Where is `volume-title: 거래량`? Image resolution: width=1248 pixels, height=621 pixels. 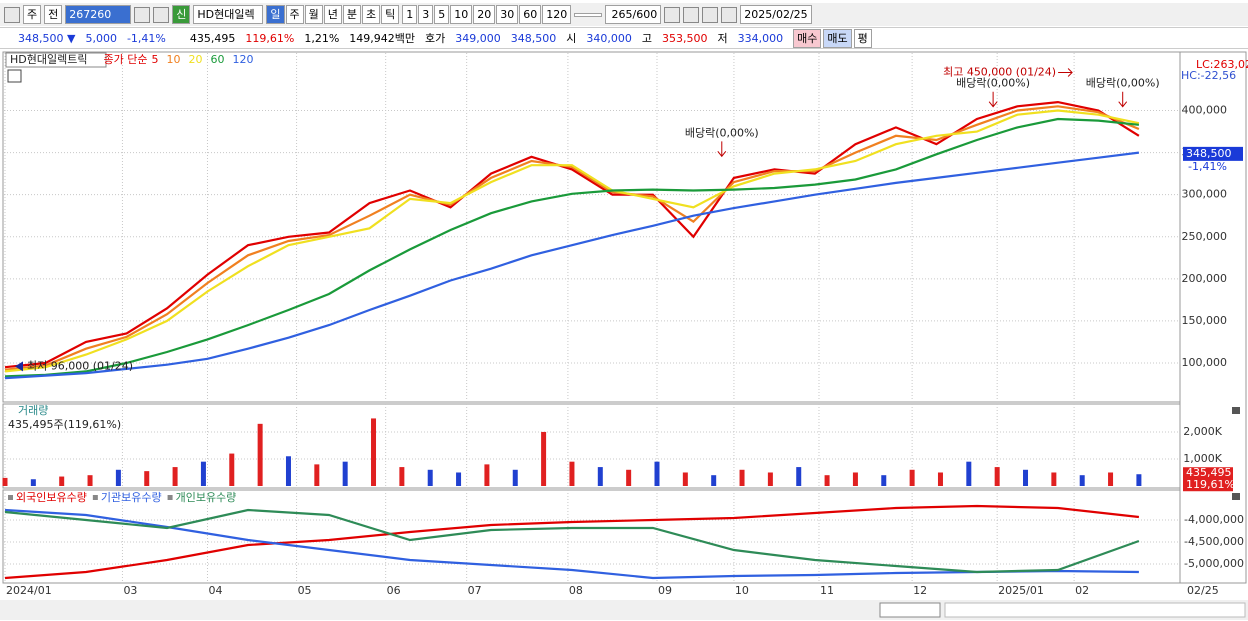 volume-title: 거래량 is located at coordinates (33, 410).